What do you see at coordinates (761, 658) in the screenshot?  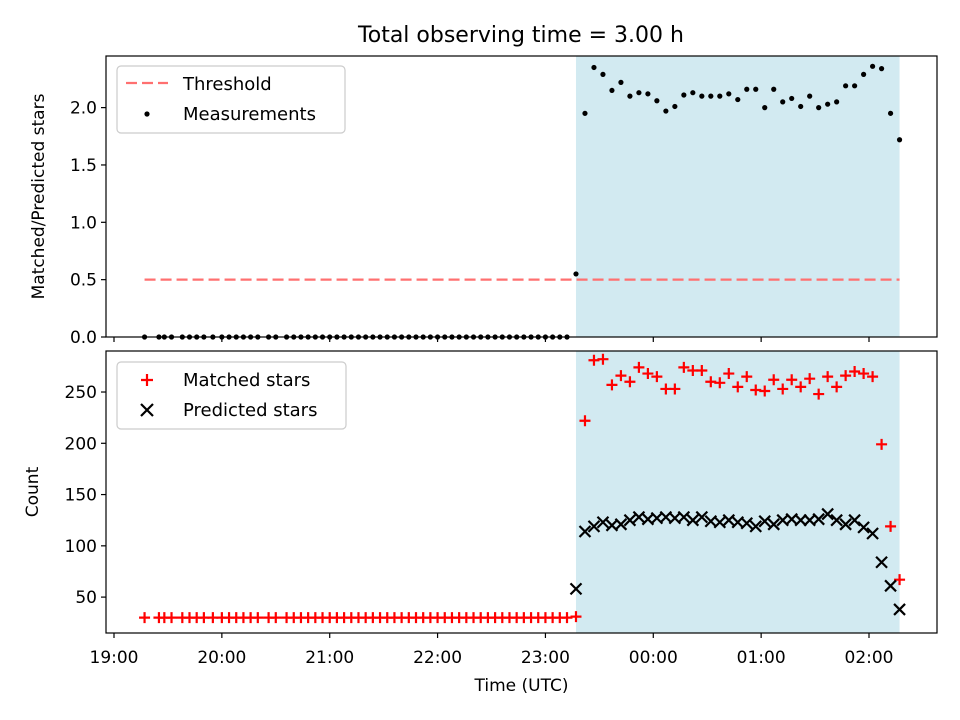 I see `x-tick-label: 01:00` at bounding box center [761, 658].